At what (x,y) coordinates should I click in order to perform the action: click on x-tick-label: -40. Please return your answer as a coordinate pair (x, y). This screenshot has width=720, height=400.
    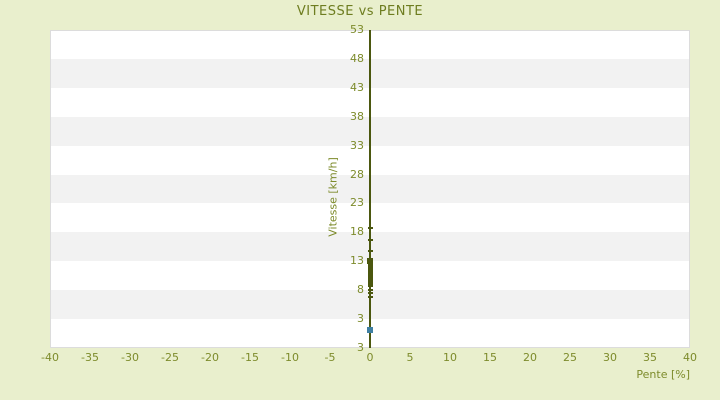
    Looking at the image, I should click on (50, 357).